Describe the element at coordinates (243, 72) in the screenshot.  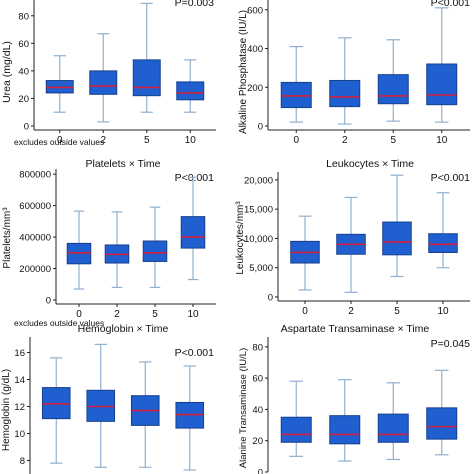
I see `panel-alp-ylabel: Alkaline Phosphatase (IU/L)` at that location.